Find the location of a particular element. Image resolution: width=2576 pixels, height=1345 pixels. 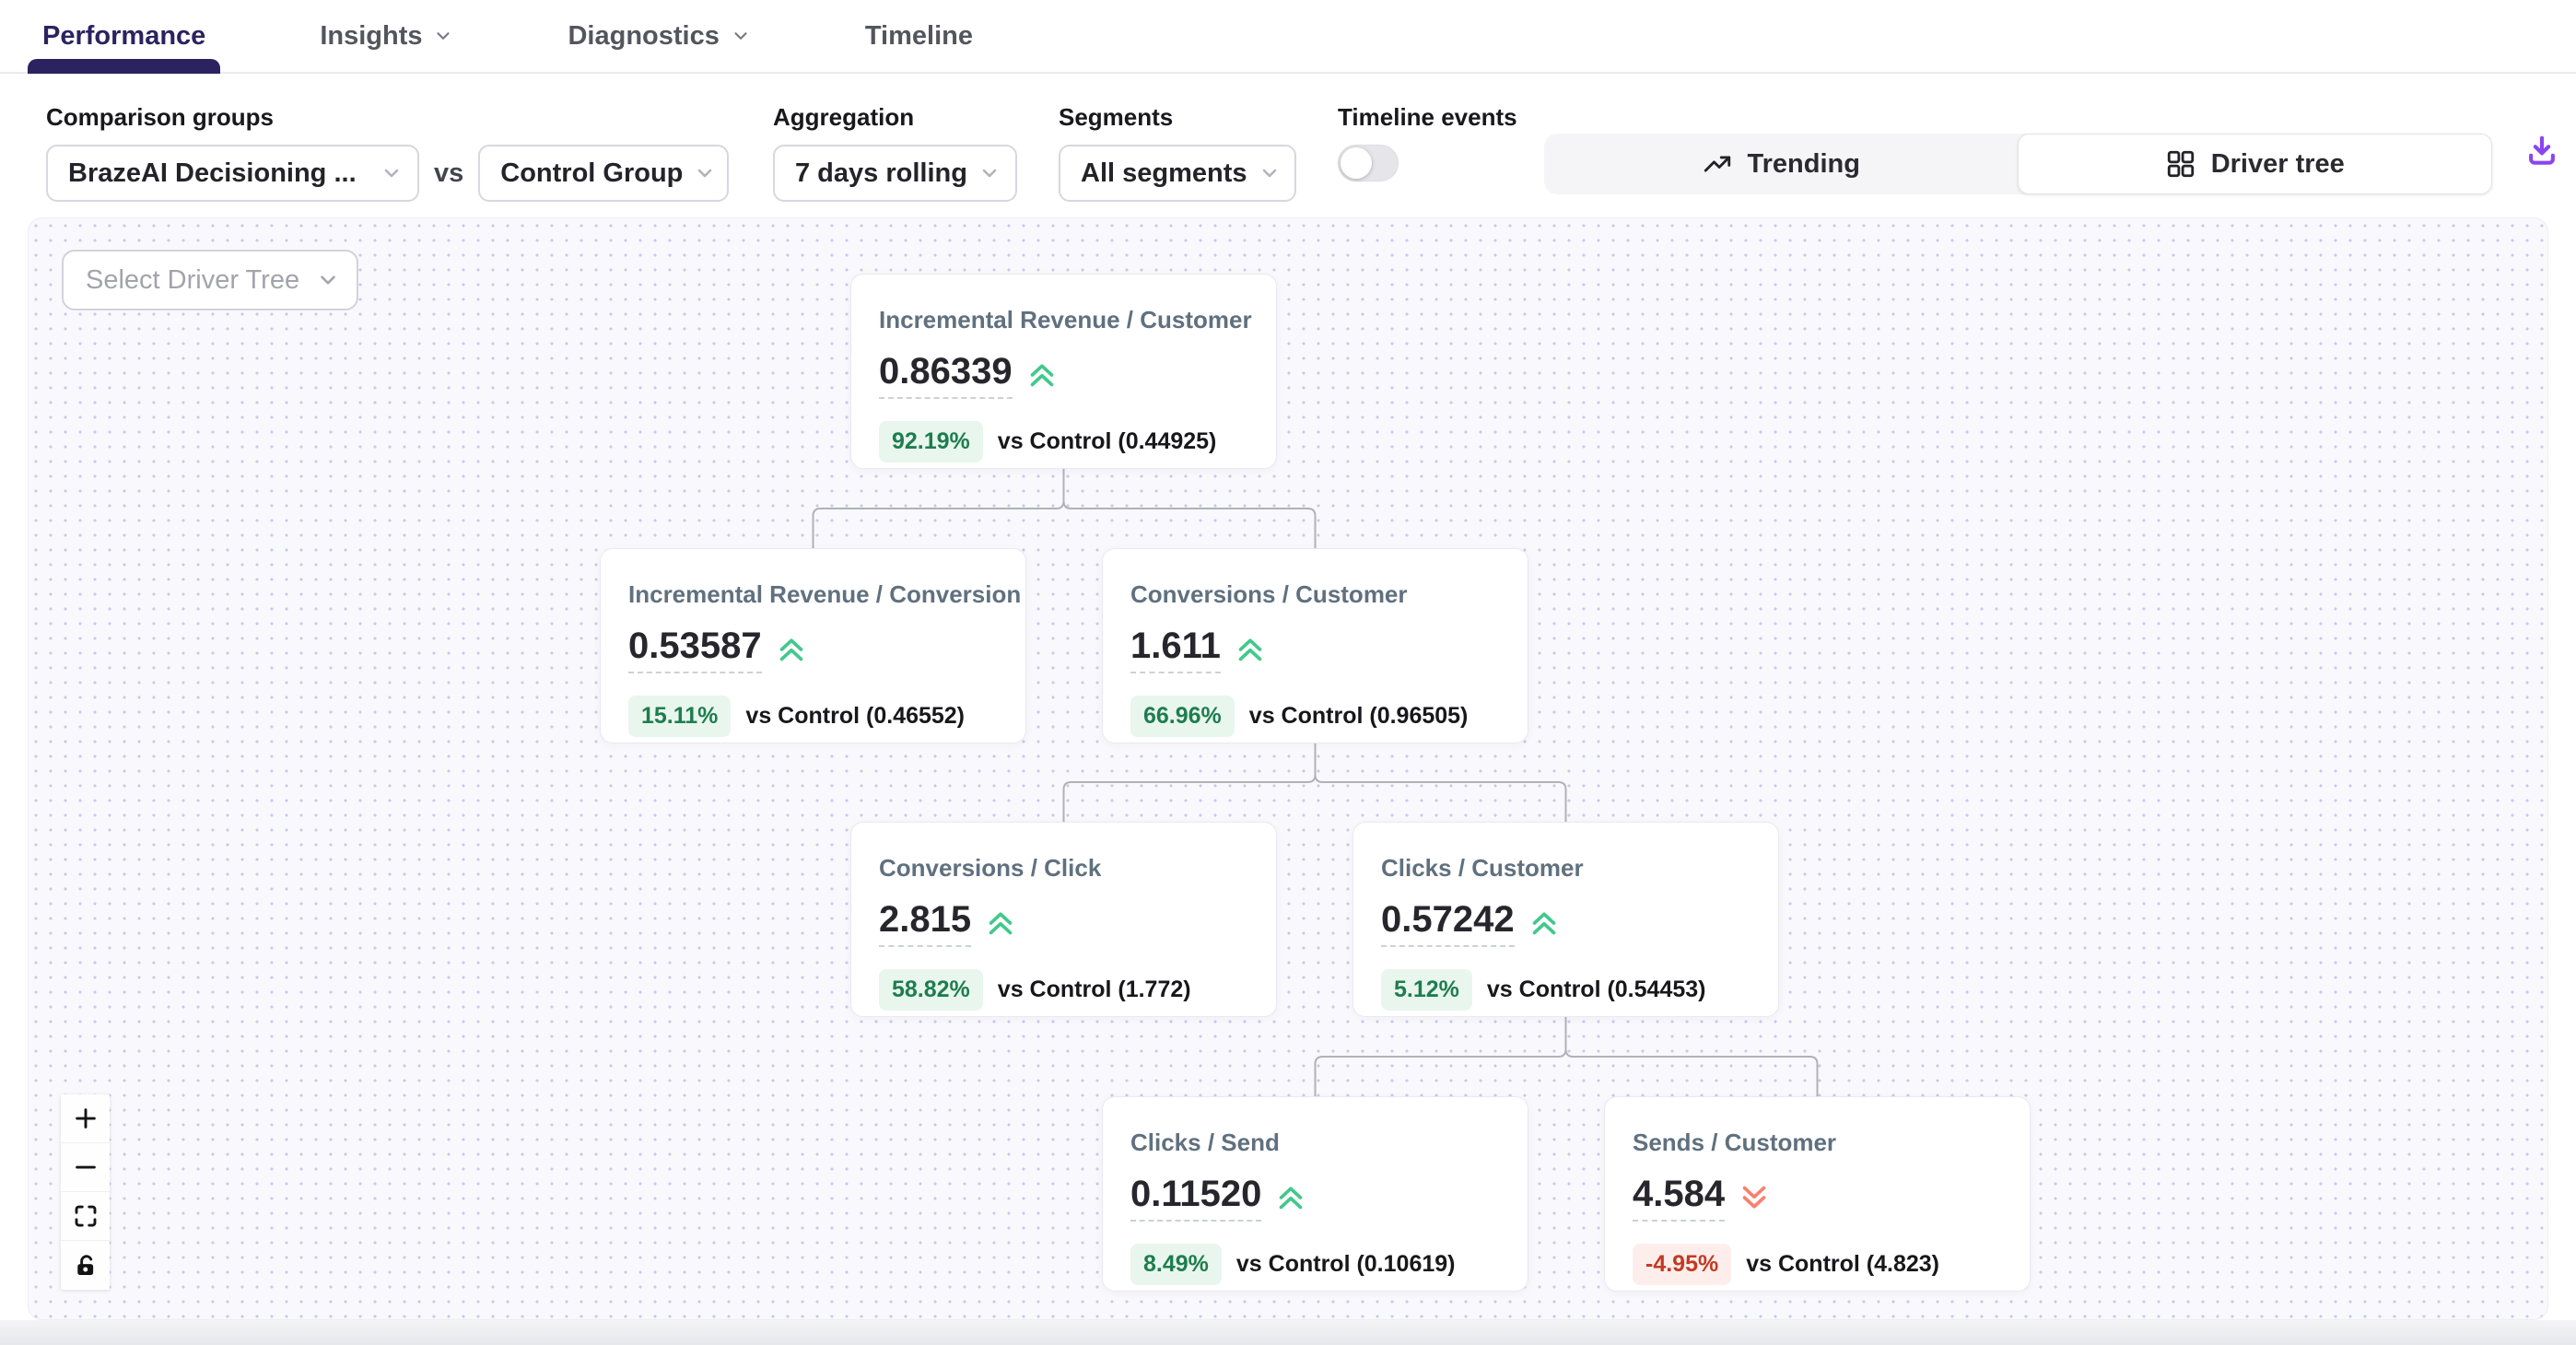

tab-insights: Insights is located at coordinates (386, 36).